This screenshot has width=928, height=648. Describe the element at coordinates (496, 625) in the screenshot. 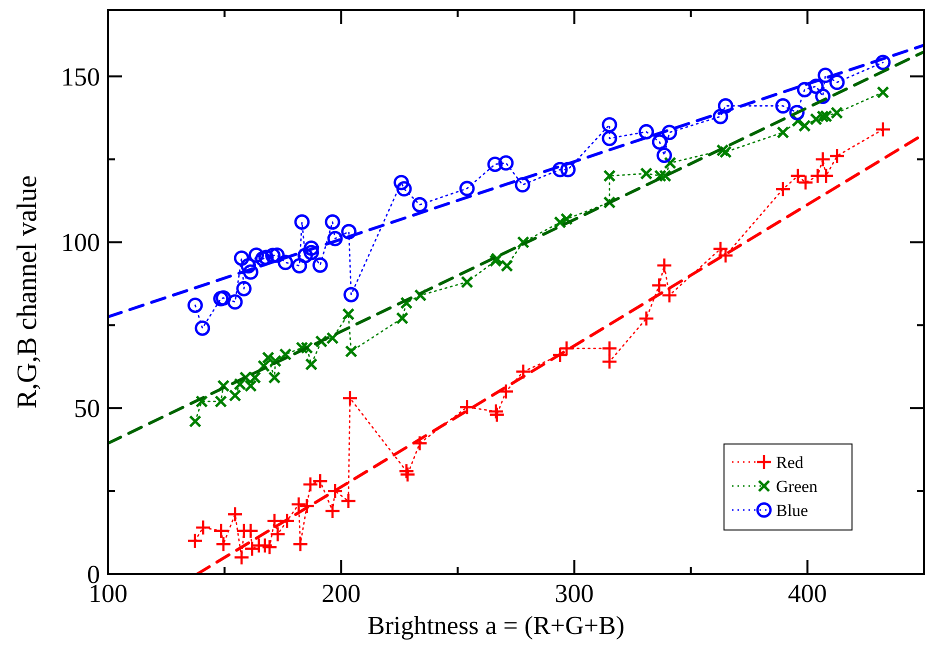

I see `x-axis-title: Brightness a = (R+G+B)` at that location.